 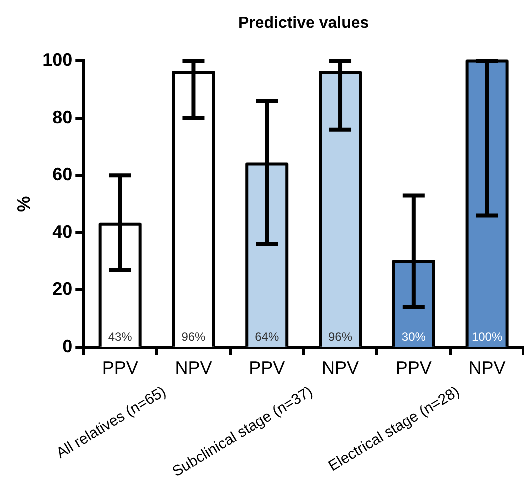 What do you see at coordinates (414, 337) in the screenshot?
I see `data-label: 30%` at bounding box center [414, 337].